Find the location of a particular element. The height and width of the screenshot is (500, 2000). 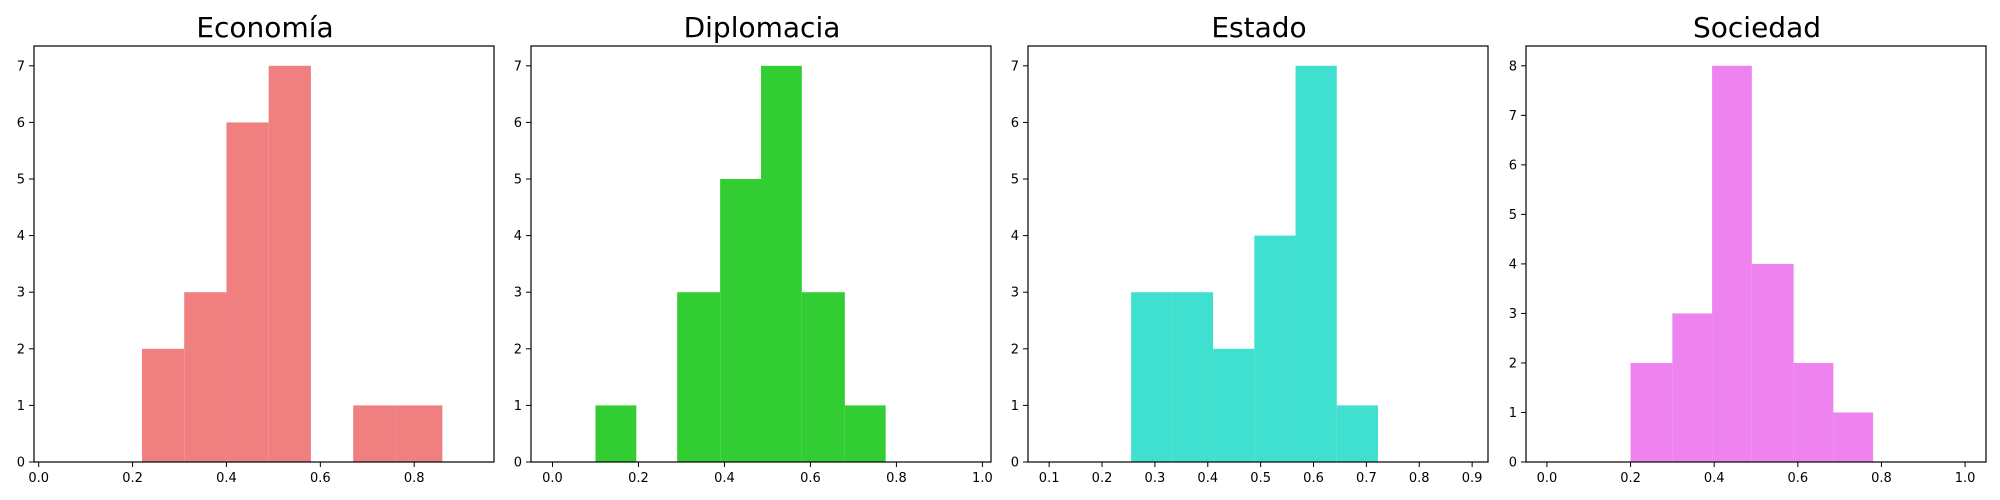

panel-title-estado: Estado is located at coordinates (1258, 27).